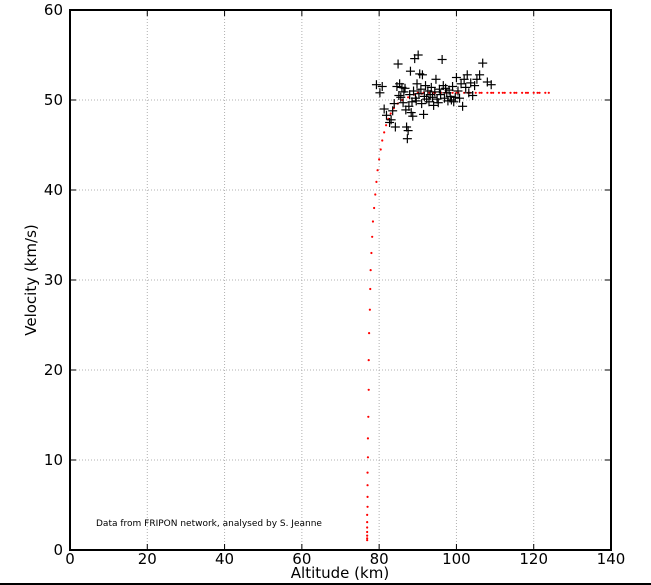 The width and height of the screenshot is (651, 585). I want to click on x-tick-label: 140, so click(611, 559).